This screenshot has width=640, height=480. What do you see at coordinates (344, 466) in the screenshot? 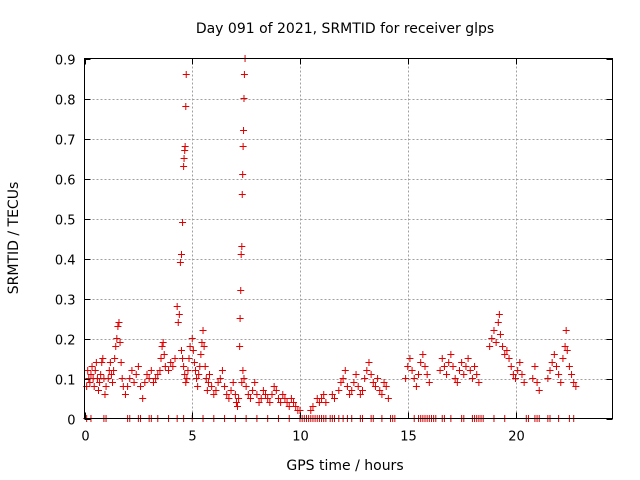
I see `x-axis-label: GPS time / hours` at bounding box center [344, 466].